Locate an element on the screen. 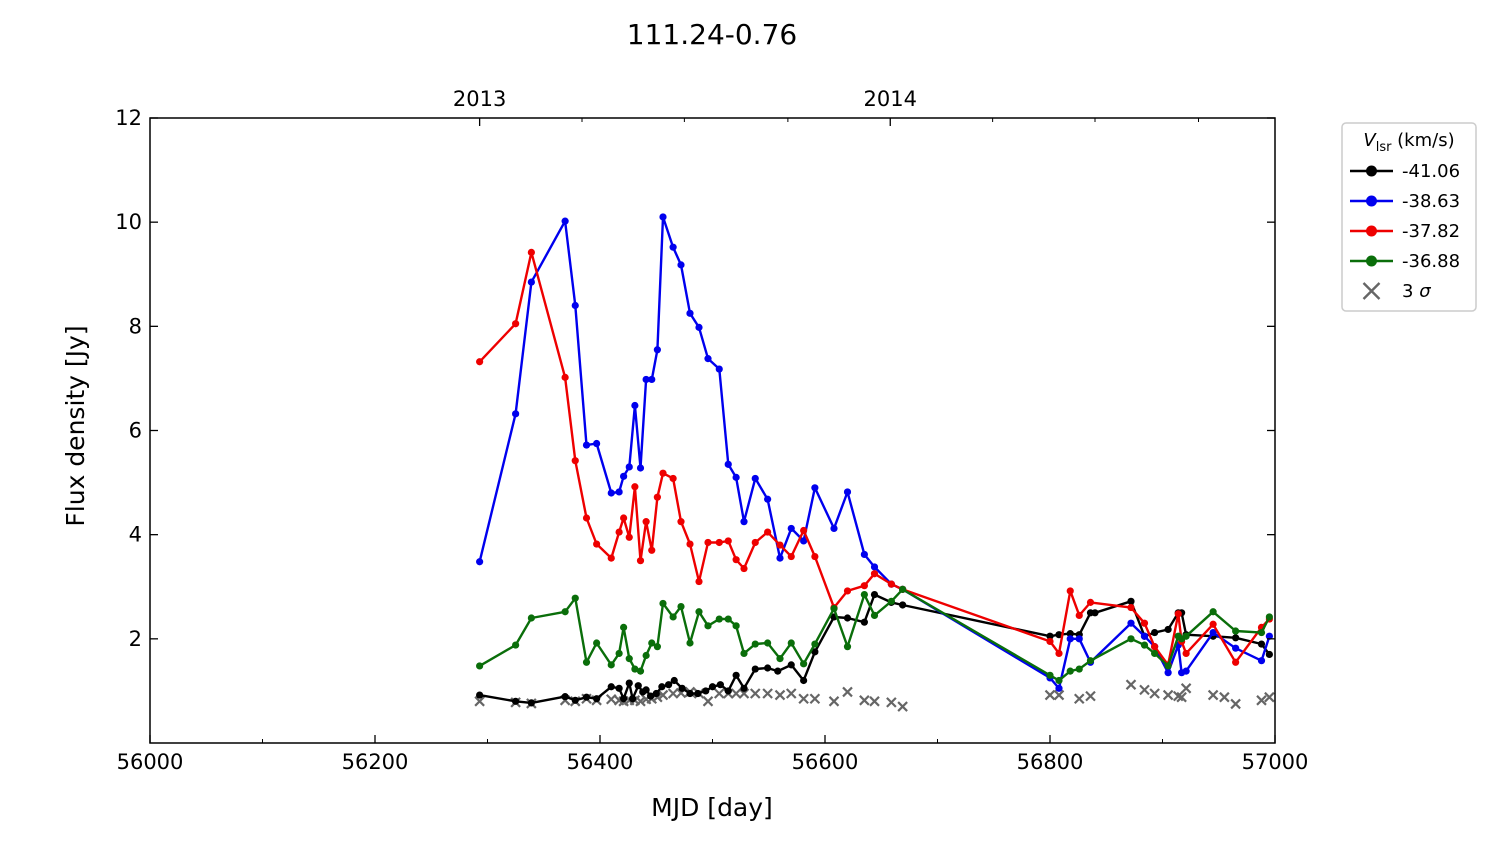  series-line is located at coordinates (875, 649).